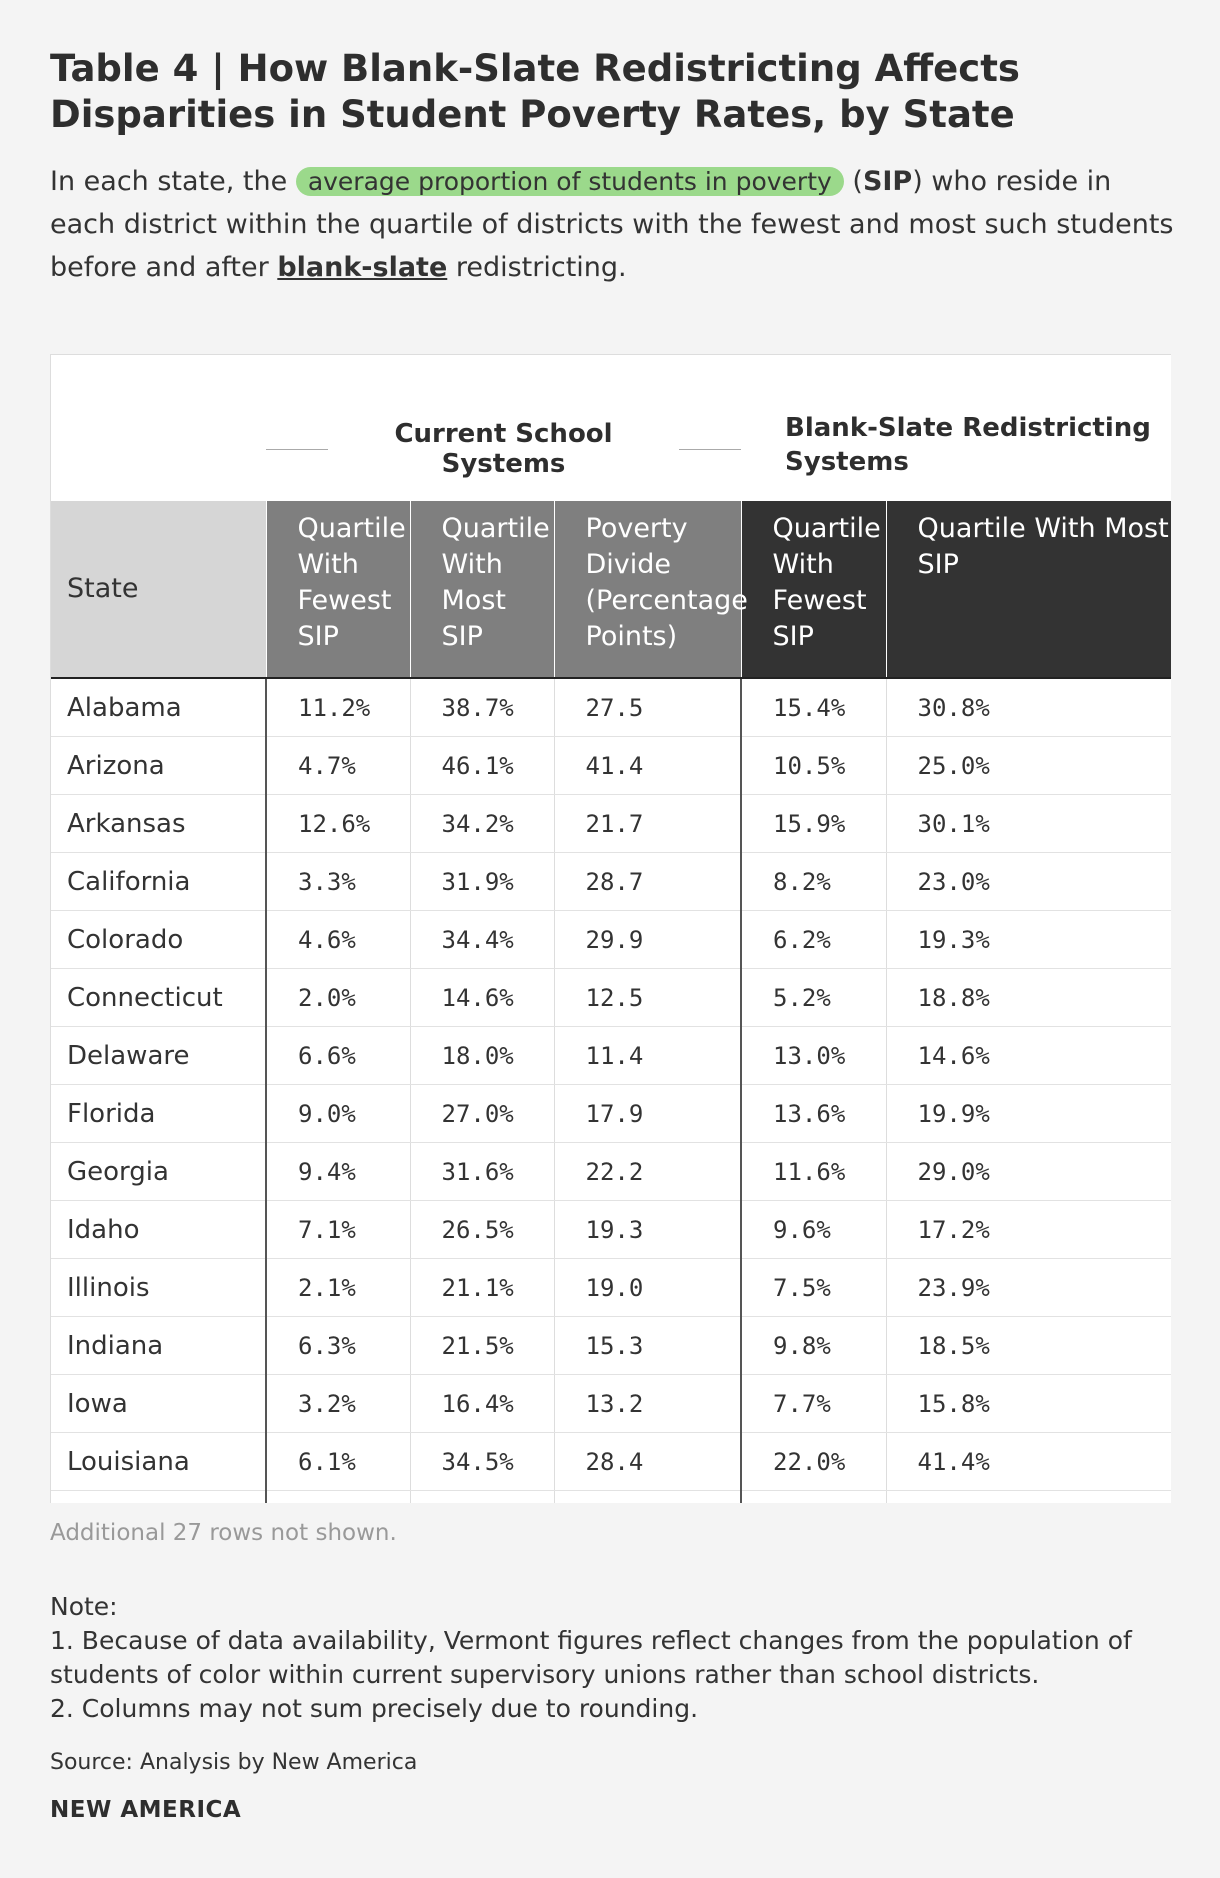 The height and width of the screenshot is (1878, 1220). What do you see at coordinates (337, 1461) in the screenshot?
I see `value-cell: 6.1%` at bounding box center [337, 1461].